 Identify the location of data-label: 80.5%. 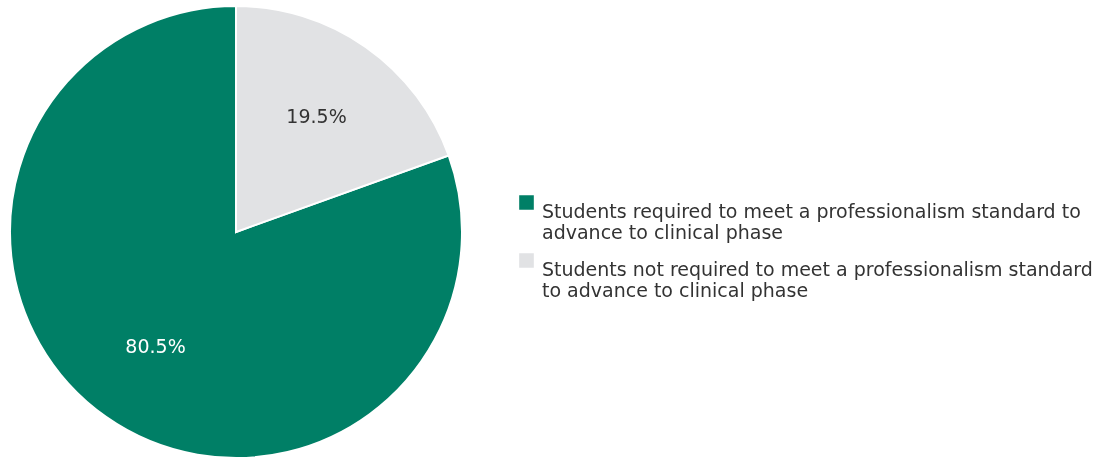
(155, 345).